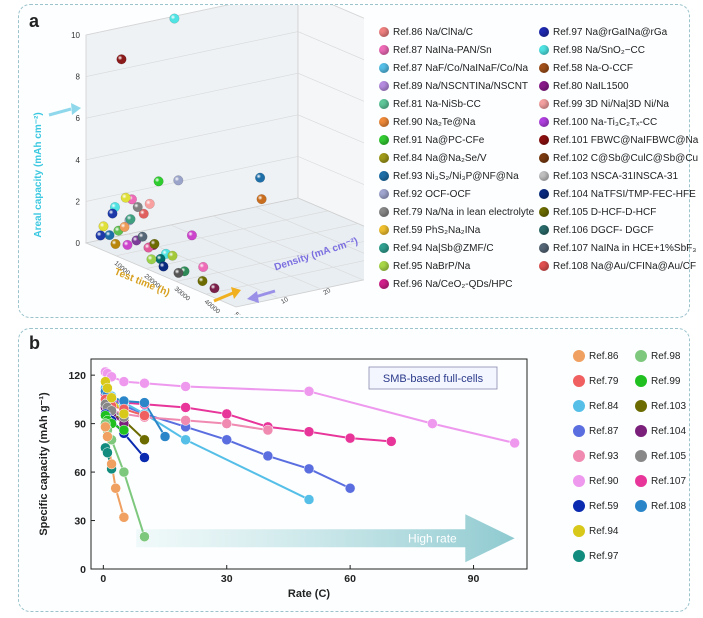 The width and height of the screenshot is (703, 618). Describe the element at coordinates (669, 406) in the screenshot. I see `legend-b-label: Ref.103` at that location.